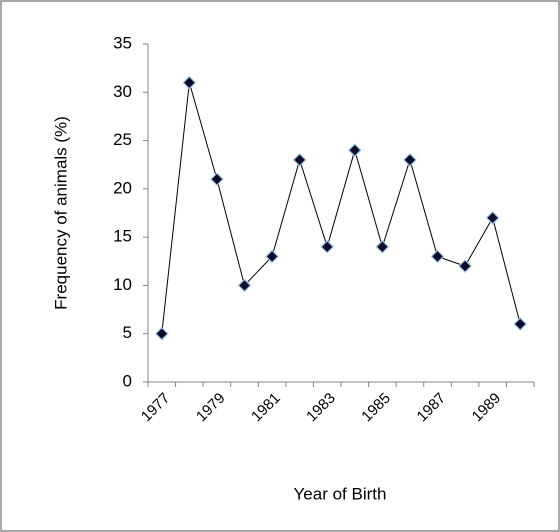 This screenshot has width=560, height=532. I want to click on y-tick-label: 30, so click(122, 91).